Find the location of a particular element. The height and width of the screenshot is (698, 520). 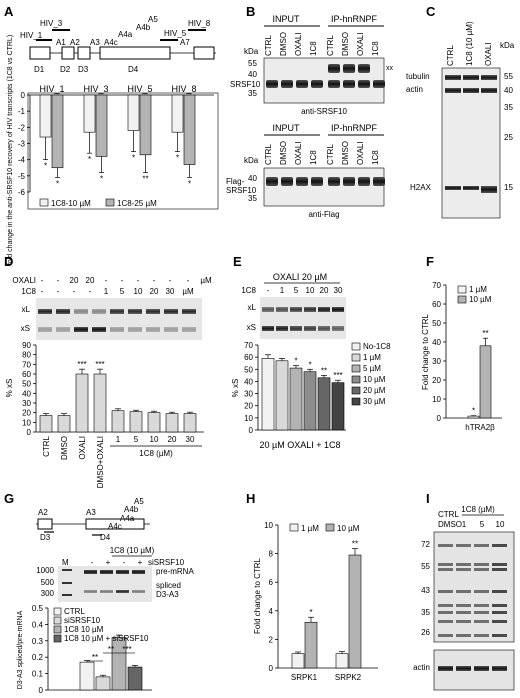

e-gel-band-xl is located at coordinates (282, 309).